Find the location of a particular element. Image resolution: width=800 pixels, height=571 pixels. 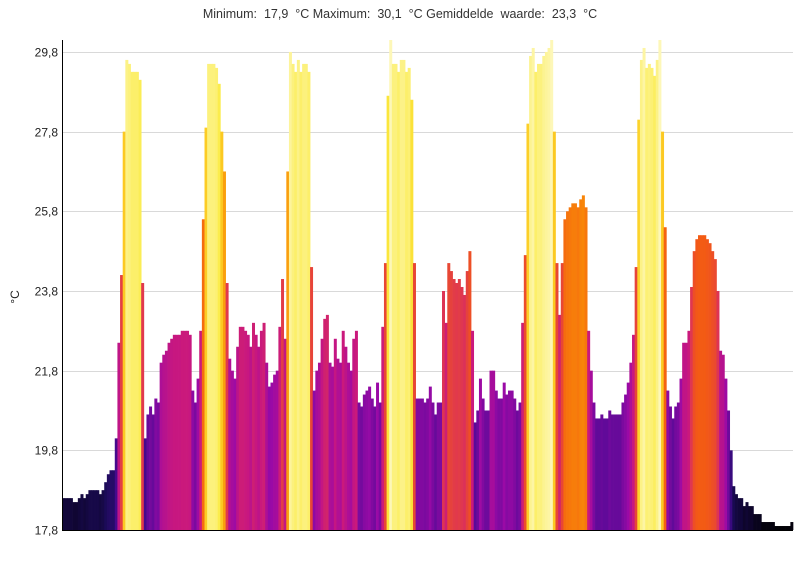

y-tick-label: 19,8 is located at coordinates (47, 451).